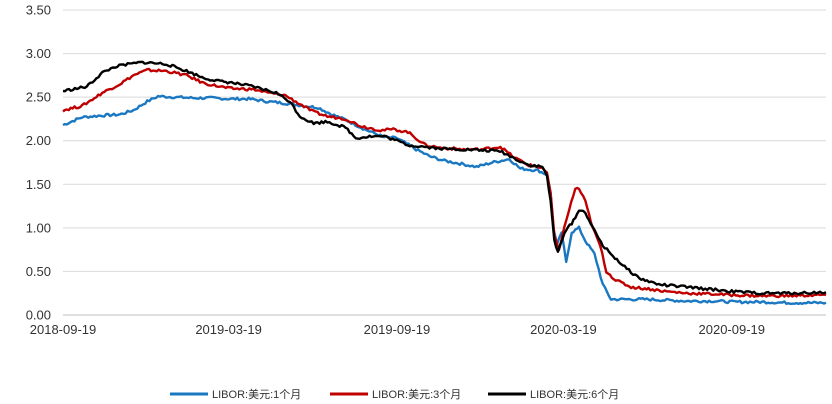 This screenshot has width=832, height=404. I want to click on x-tick-label: 2020-09-19, so click(732, 329).